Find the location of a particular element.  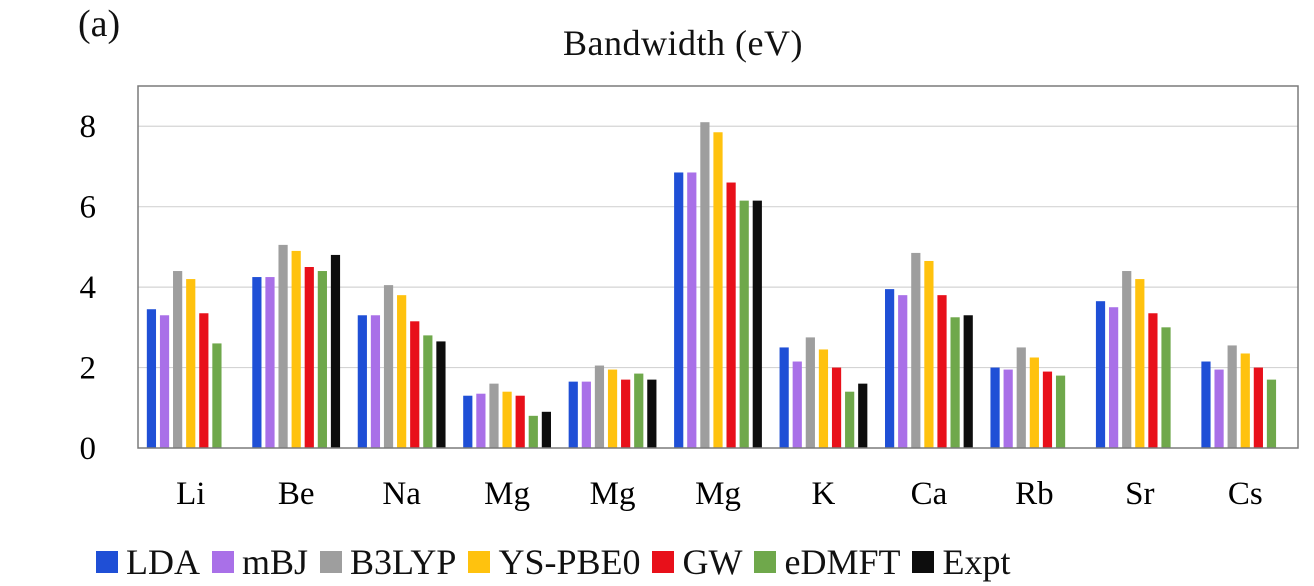

legend-item: Expt is located at coordinates (961, 562).